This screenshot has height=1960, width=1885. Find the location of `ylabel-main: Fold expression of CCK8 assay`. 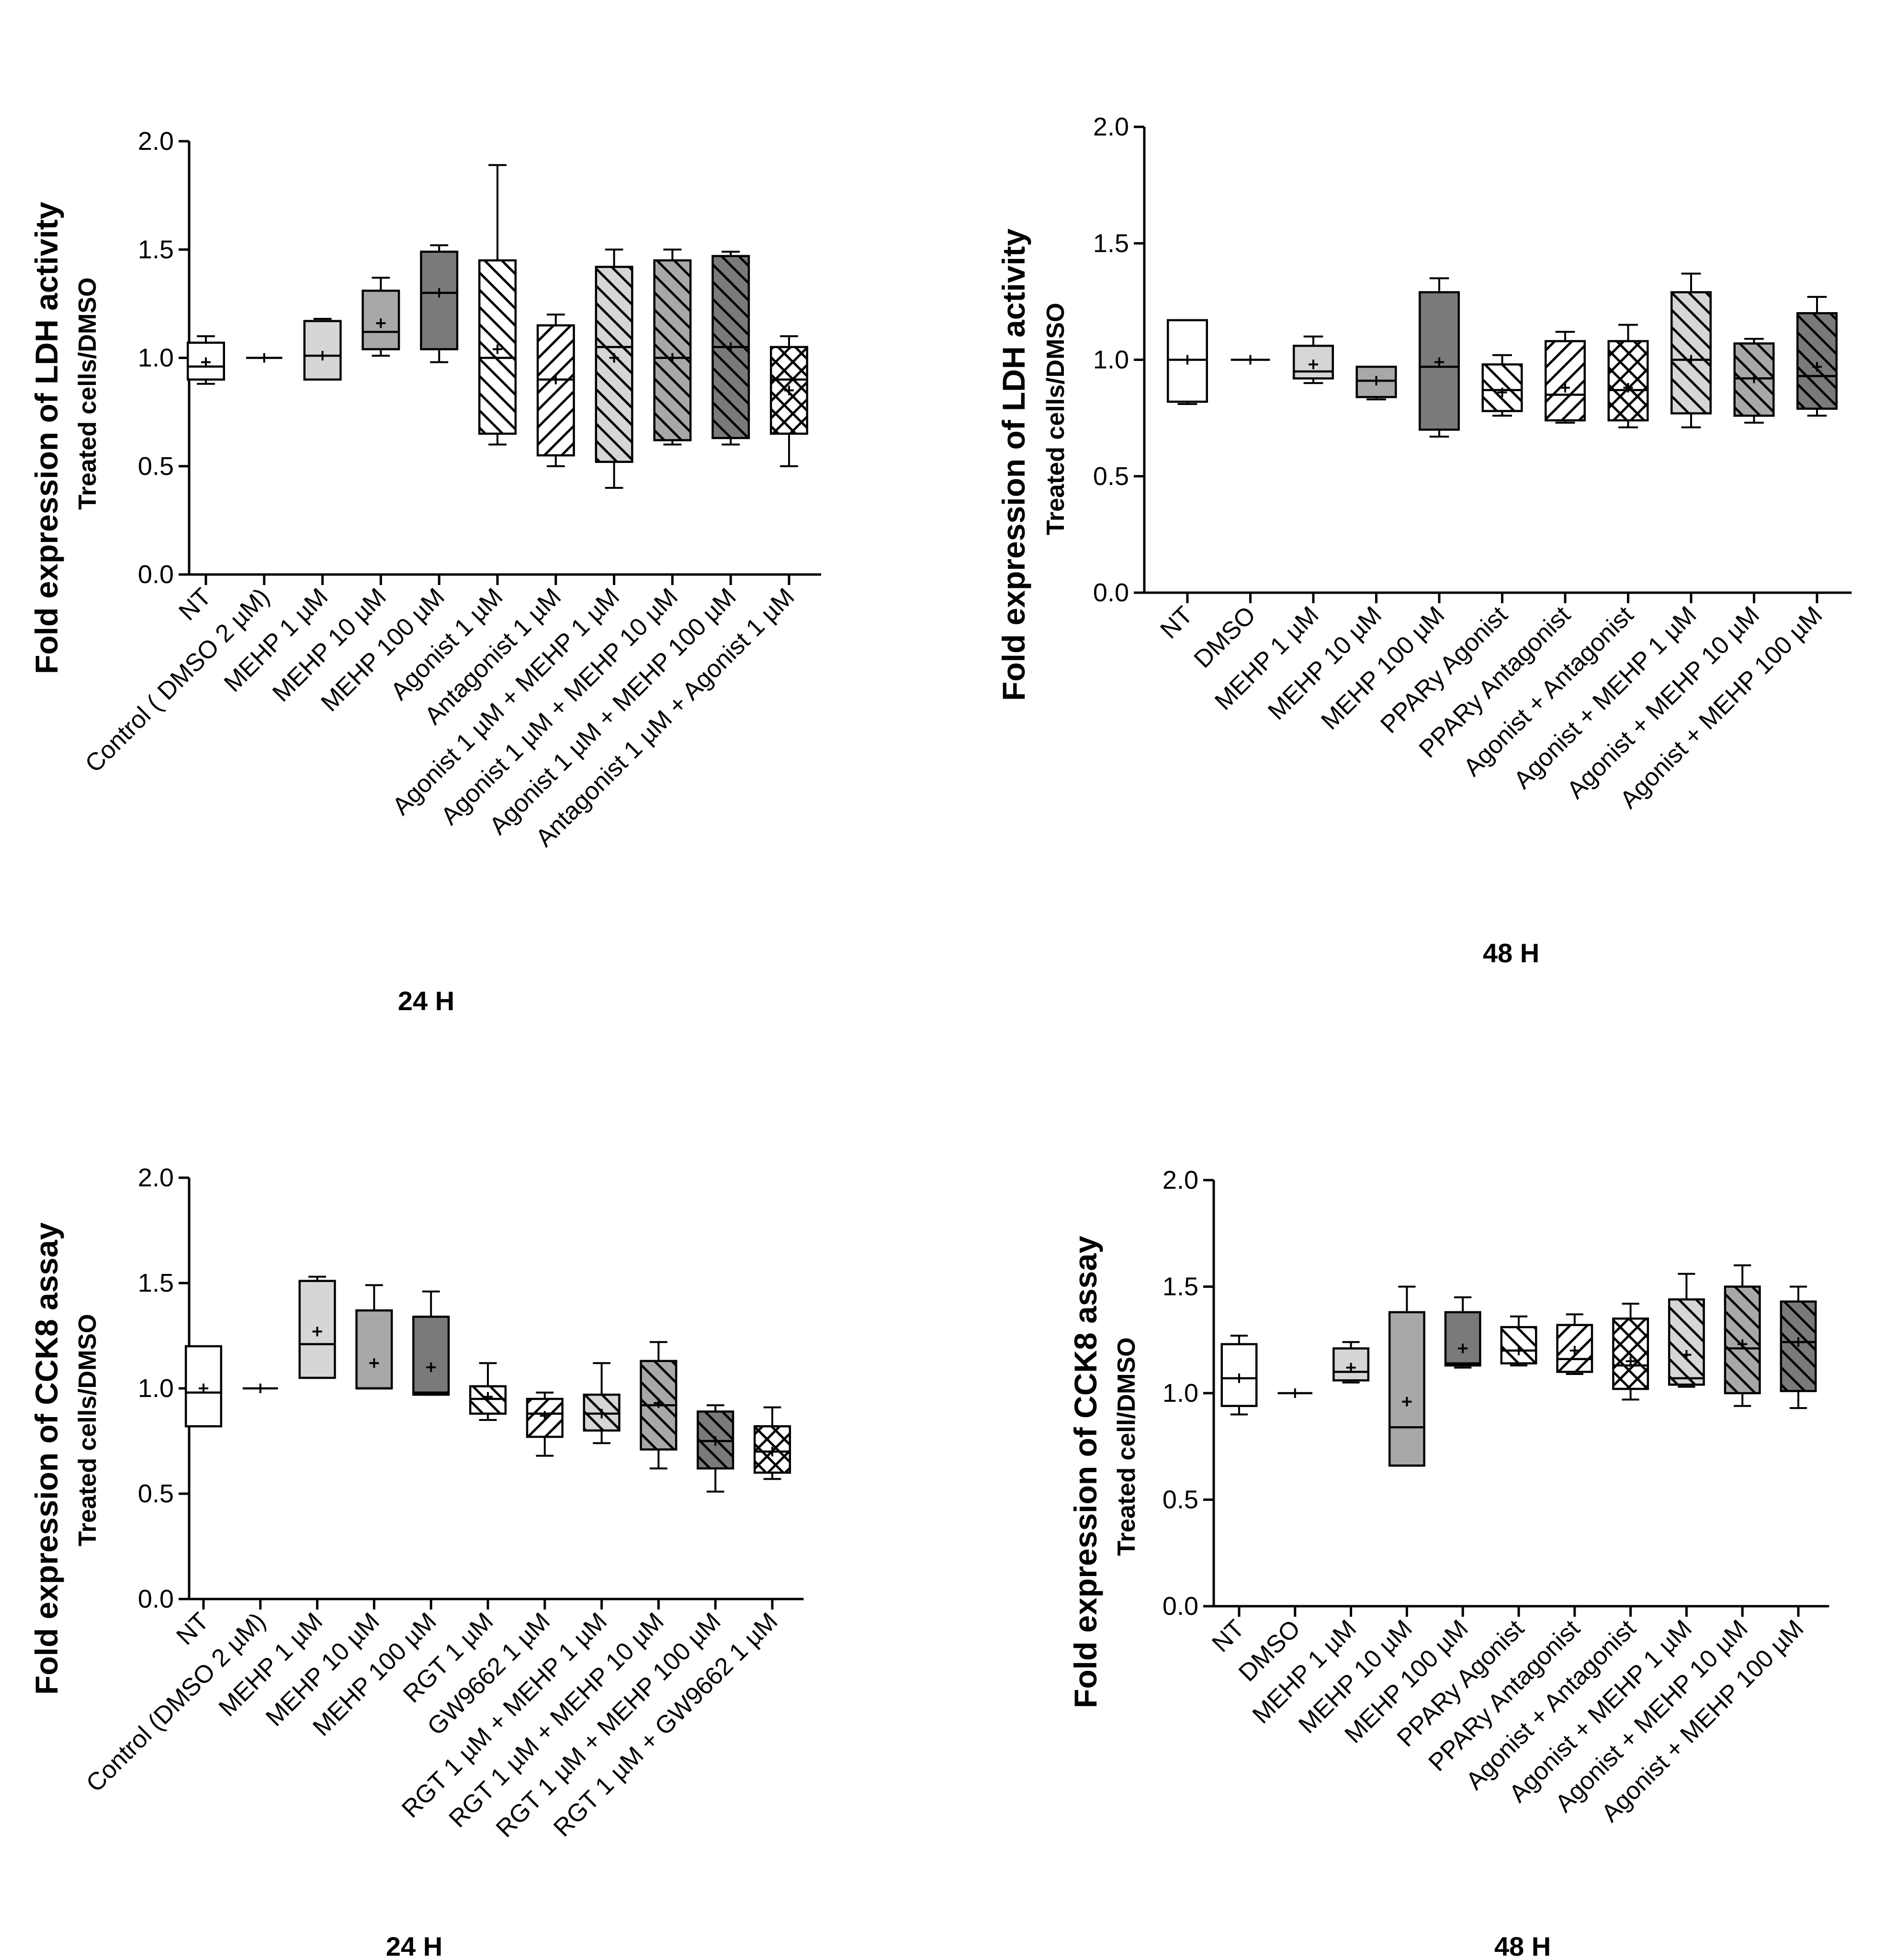

ylabel-main: Fold expression of CCK8 assay is located at coordinates (1086, 1472).